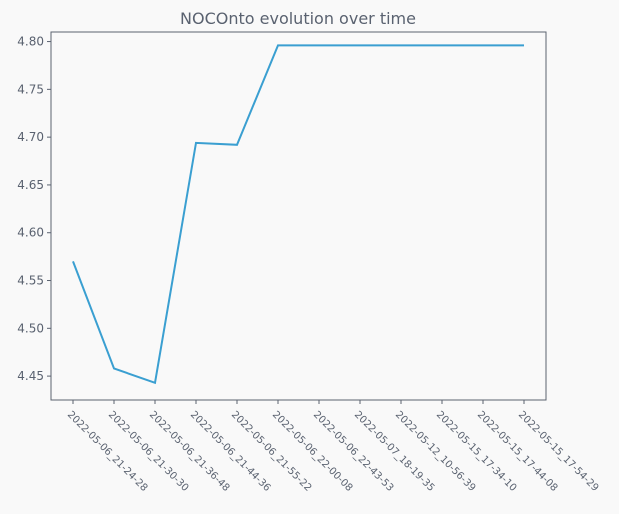  Describe the element at coordinates (394, 451) in the screenshot. I see `x-tick-label: 2022-05-07_18-19-35` at that location.